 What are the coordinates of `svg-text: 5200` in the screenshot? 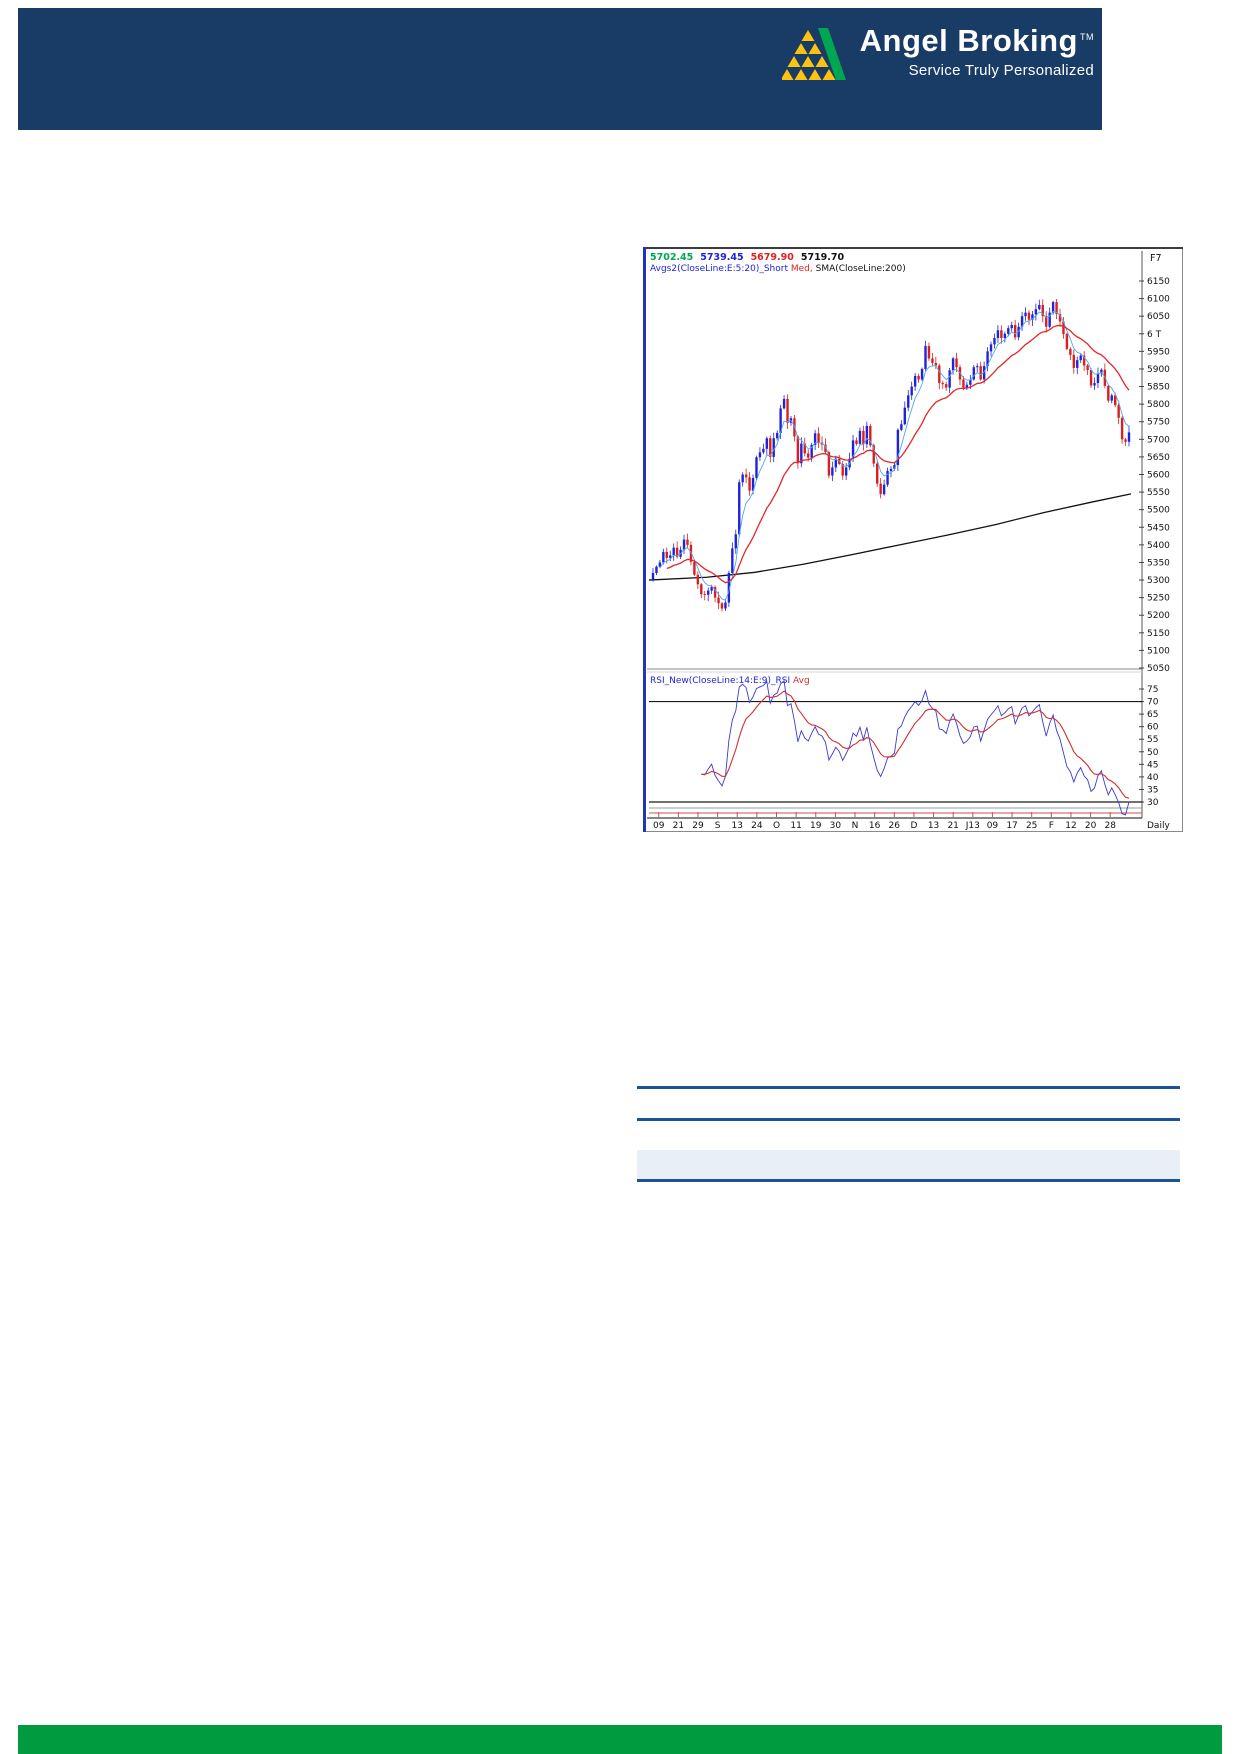 It's located at (1158, 616).